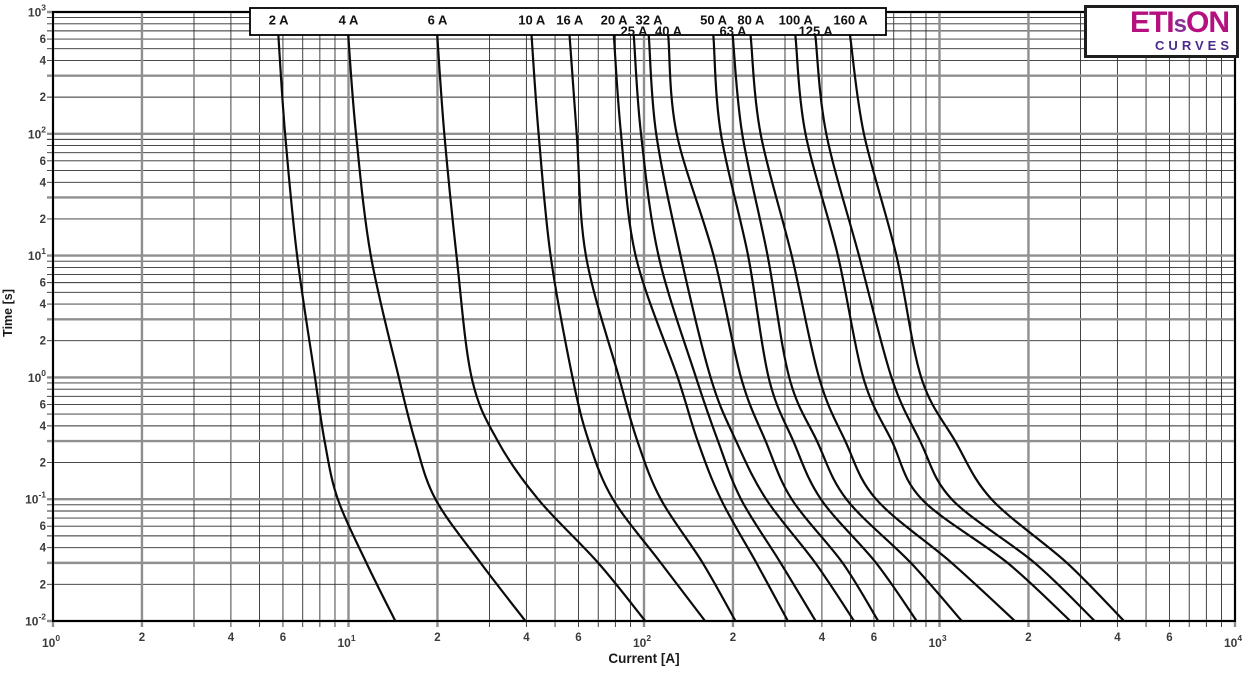 This screenshot has height=676, width=1251. Describe the element at coordinates (437, 638) in the screenshot. I see `x-tick-2e1: 2` at that location.